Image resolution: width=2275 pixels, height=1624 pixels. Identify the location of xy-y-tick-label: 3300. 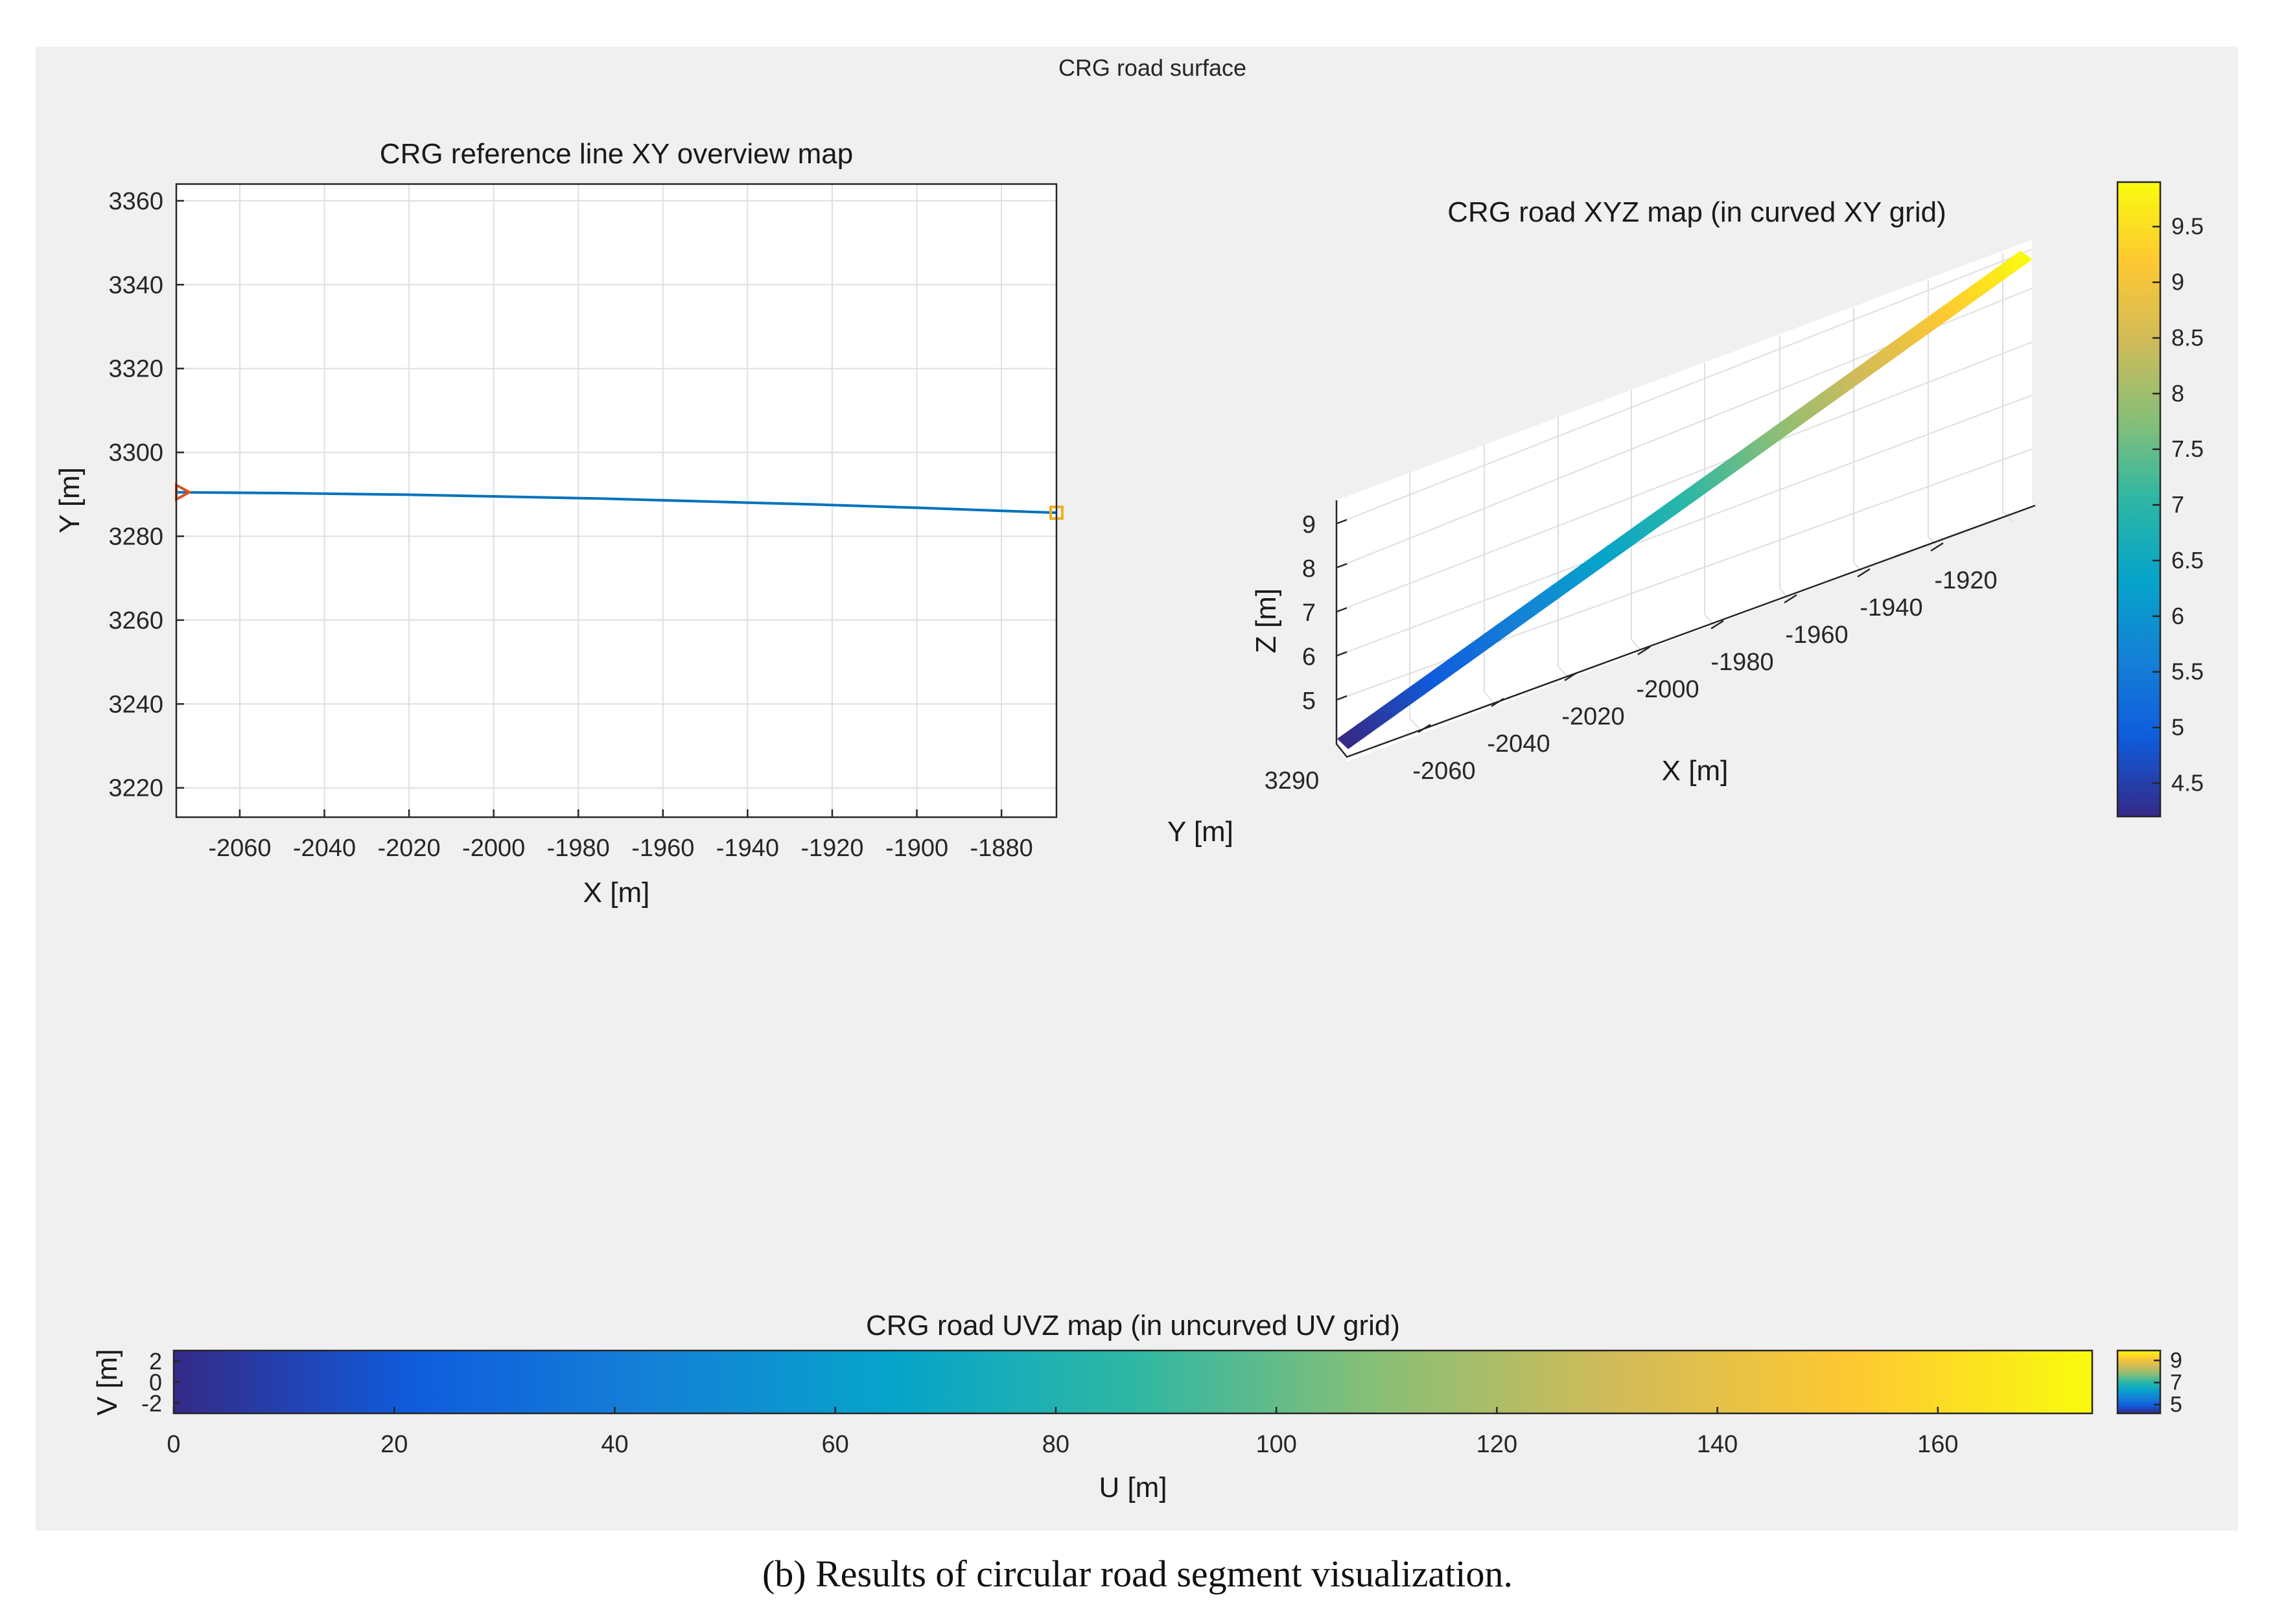
(135, 453).